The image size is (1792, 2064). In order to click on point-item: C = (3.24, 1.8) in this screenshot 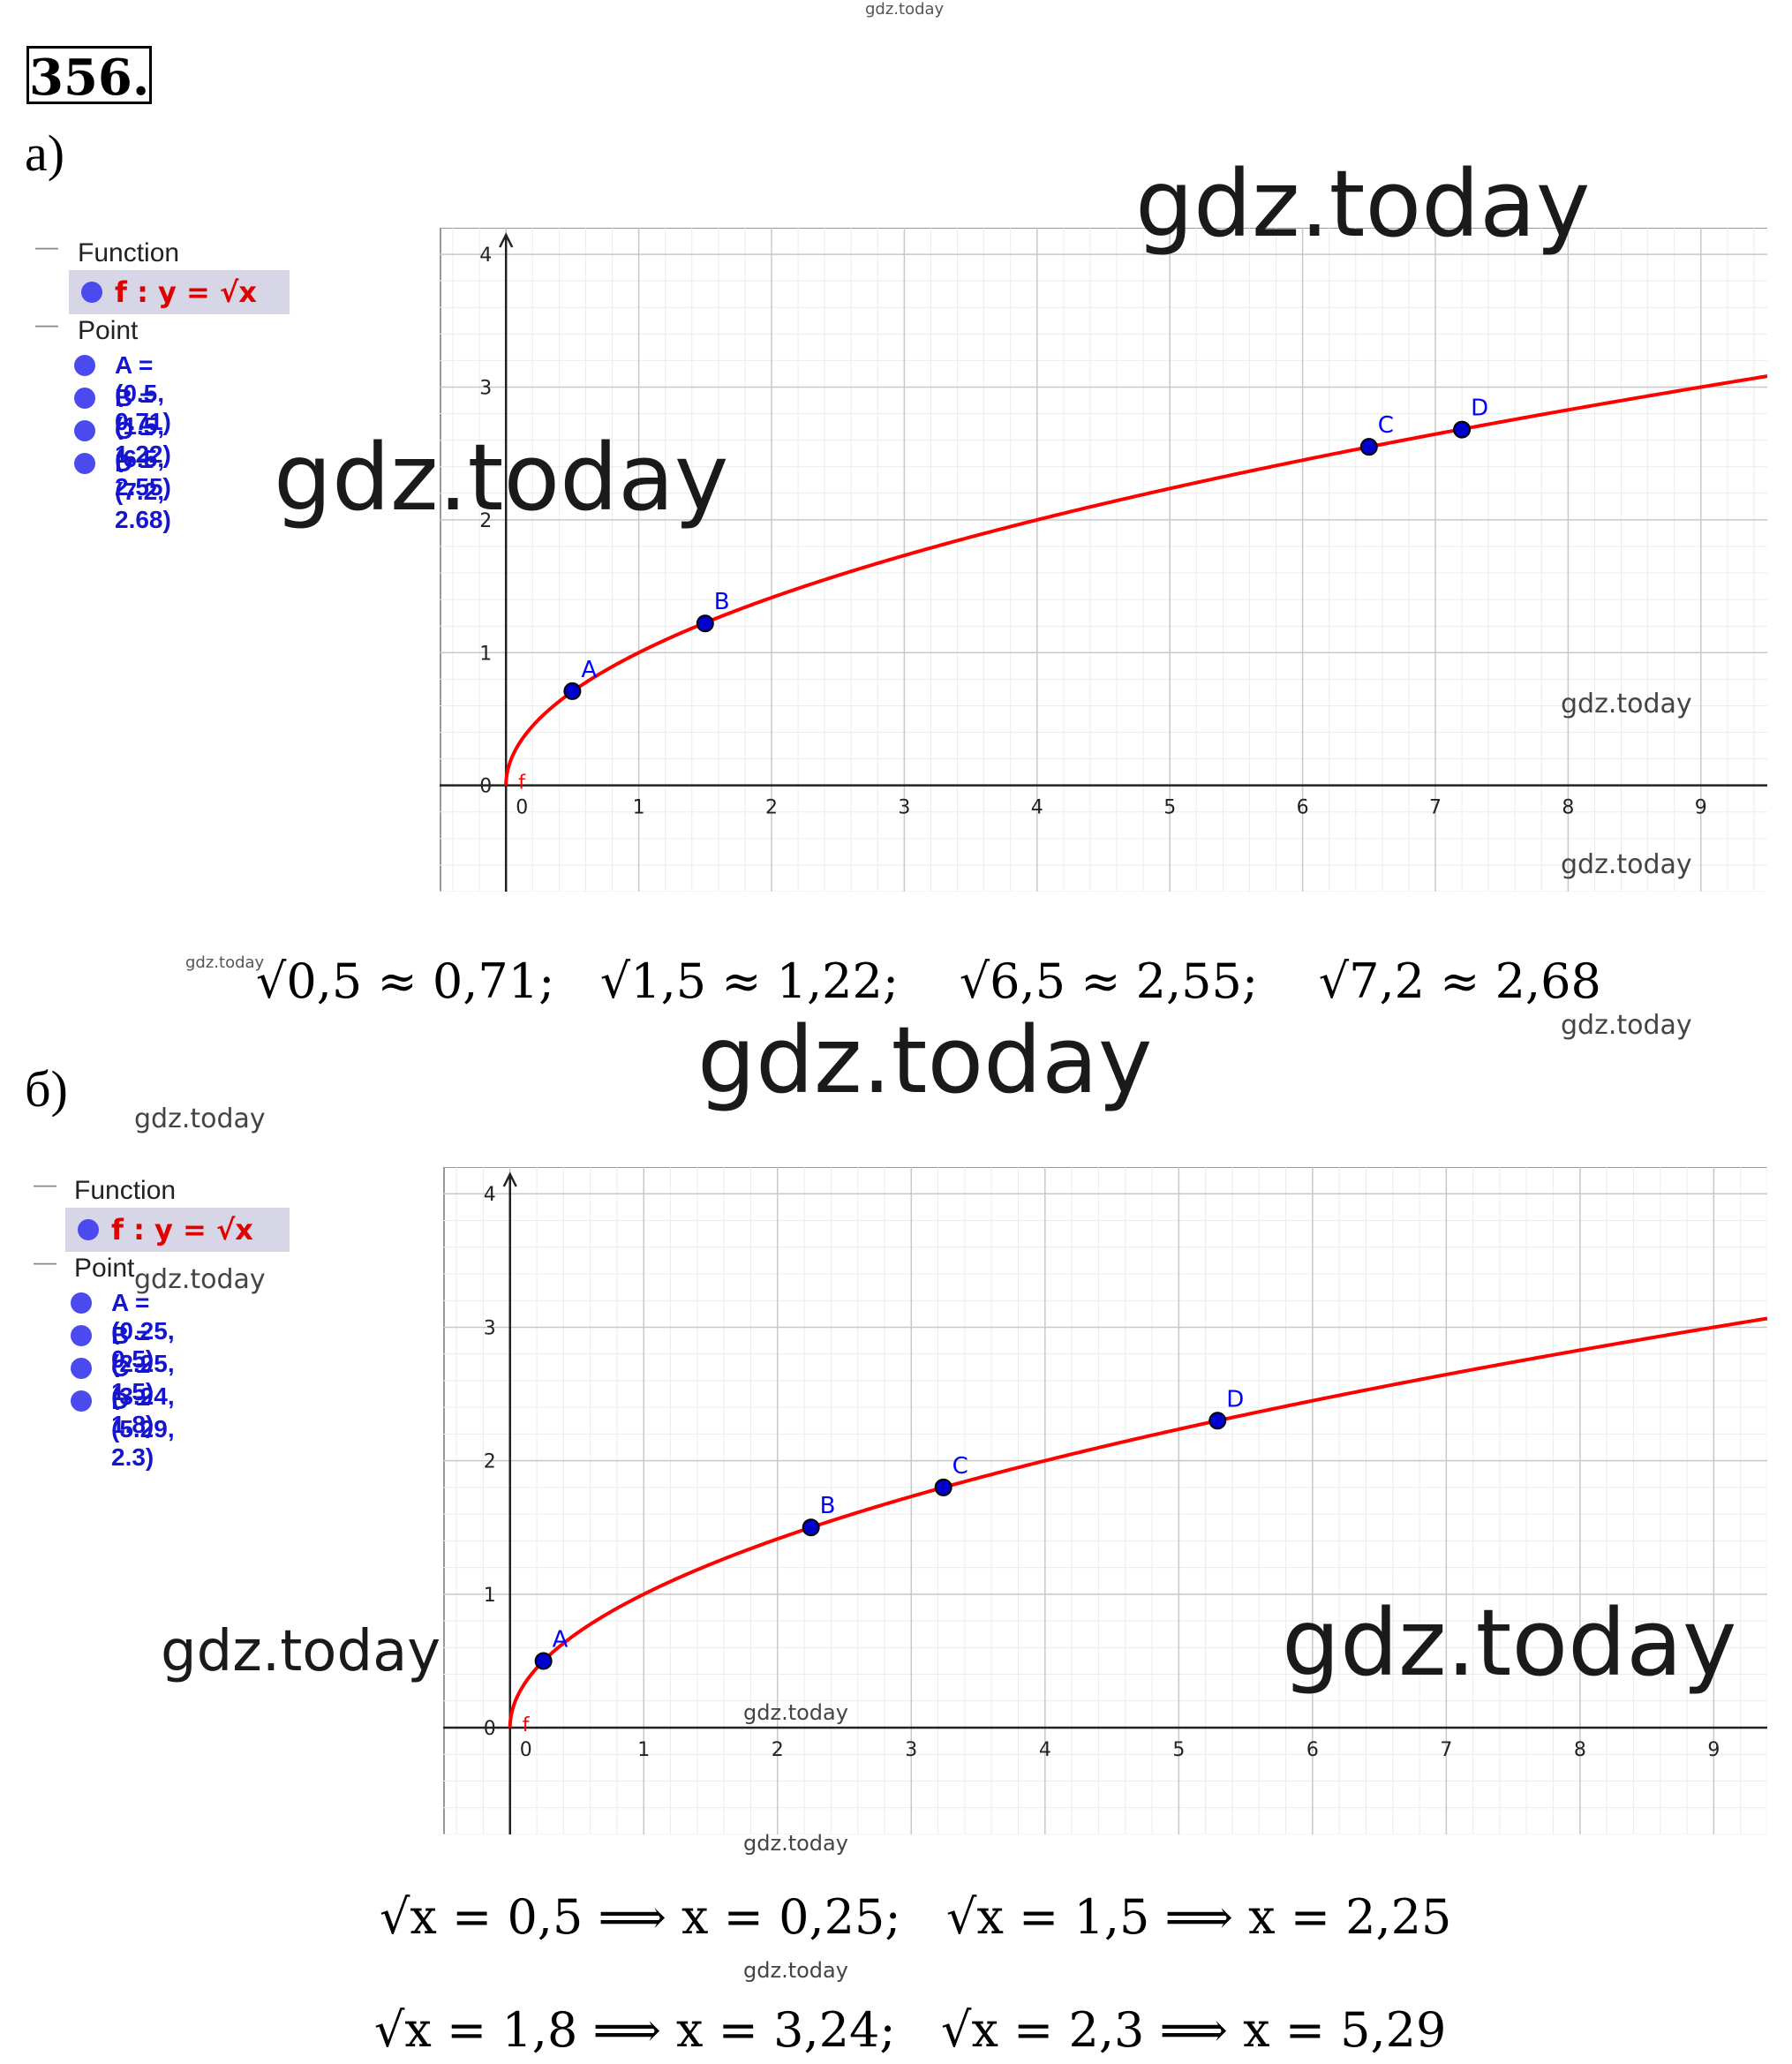, I will do `click(143, 1396)`.